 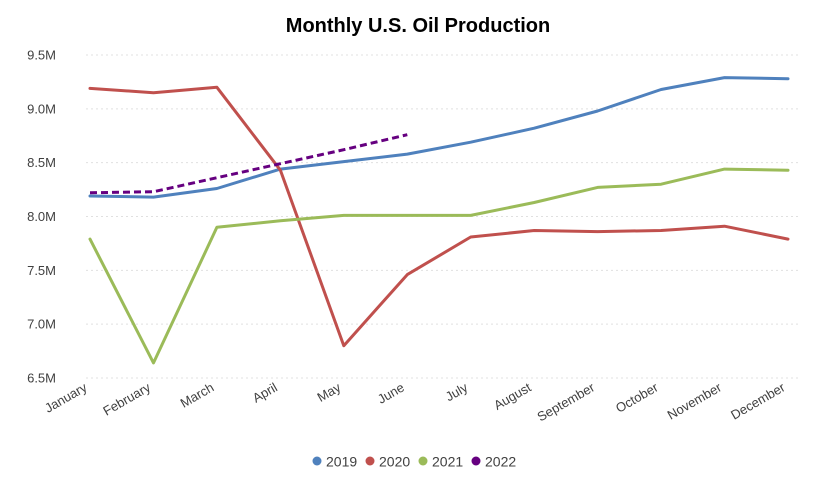 What do you see at coordinates (41, 378) in the screenshot?
I see `y-tick-label: 6.5M` at bounding box center [41, 378].